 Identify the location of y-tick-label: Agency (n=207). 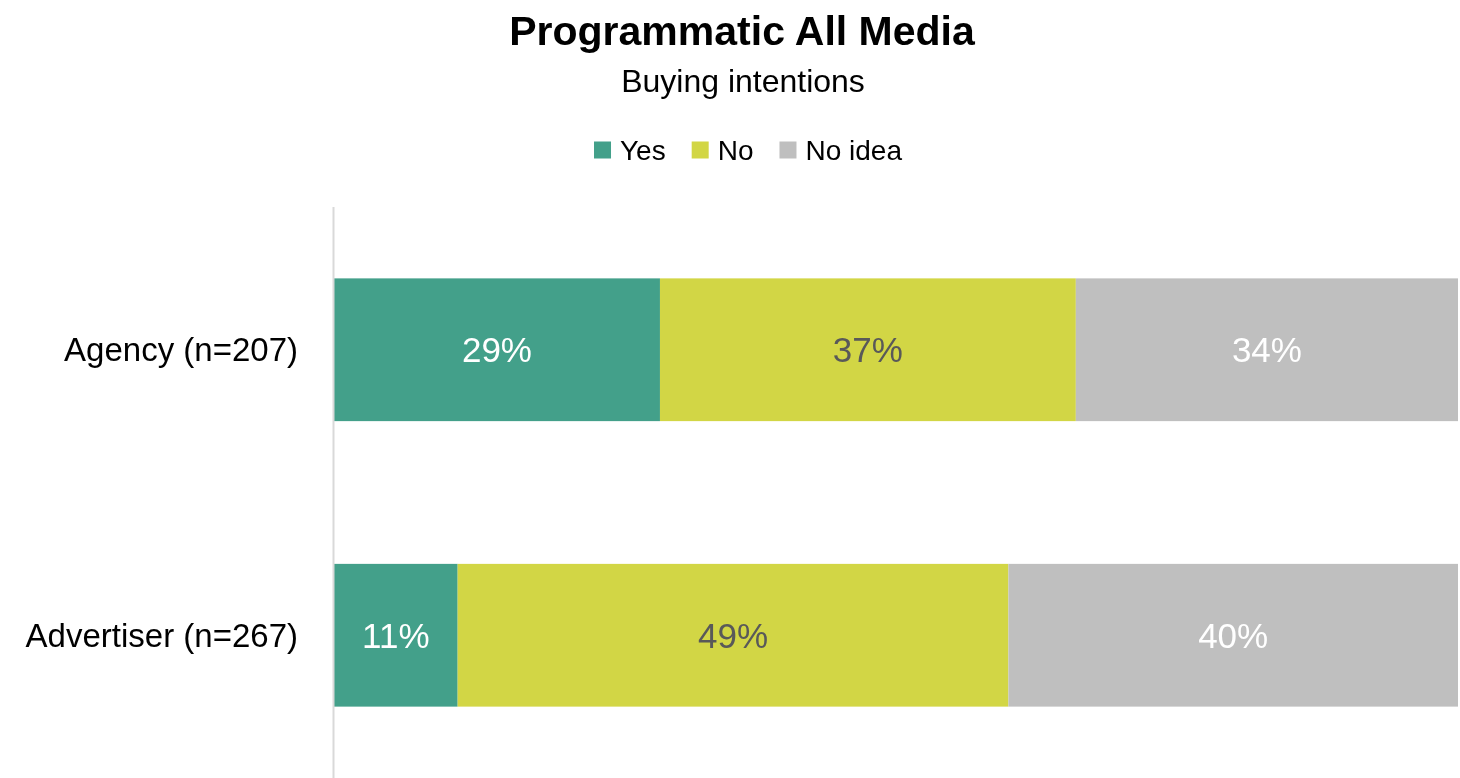
(181, 350).